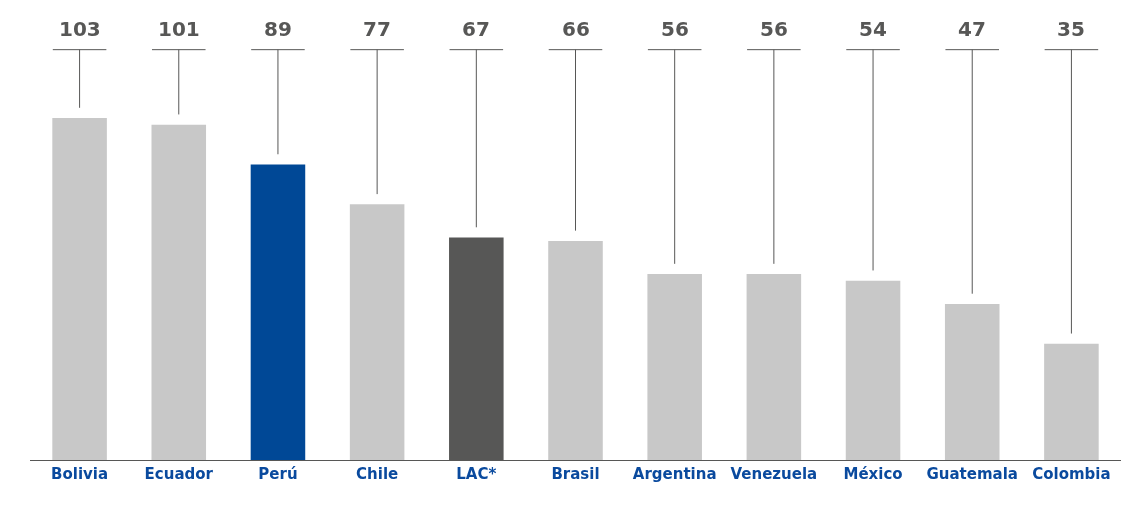  What do you see at coordinates (179, 29) in the screenshot?
I see `data-label: 101` at bounding box center [179, 29].